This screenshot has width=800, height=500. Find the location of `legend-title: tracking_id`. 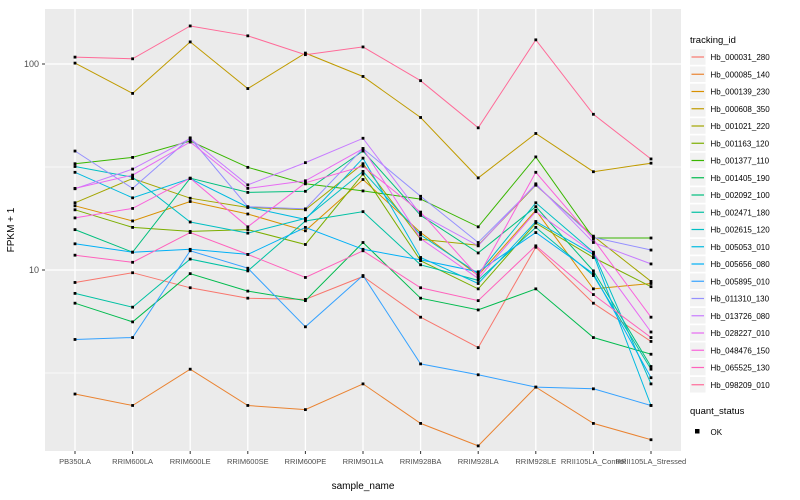

legend-title: tracking_id is located at coordinates (713, 40).